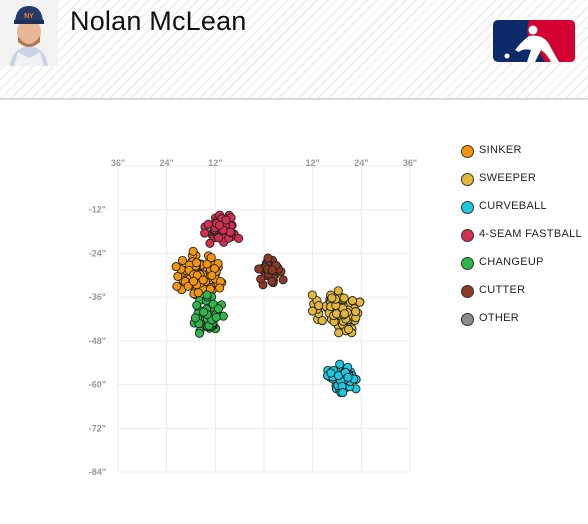 The width and height of the screenshot is (588, 524). What do you see at coordinates (97, 297) in the screenshot?
I see `y-tick-label: -36"` at bounding box center [97, 297].